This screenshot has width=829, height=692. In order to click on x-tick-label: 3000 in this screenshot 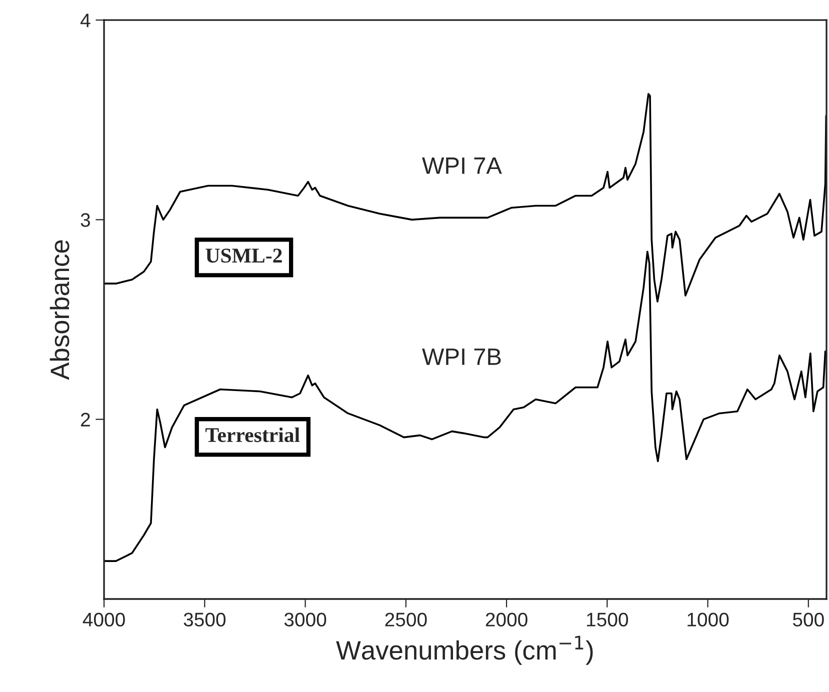, I will do `click(305, 619)`.